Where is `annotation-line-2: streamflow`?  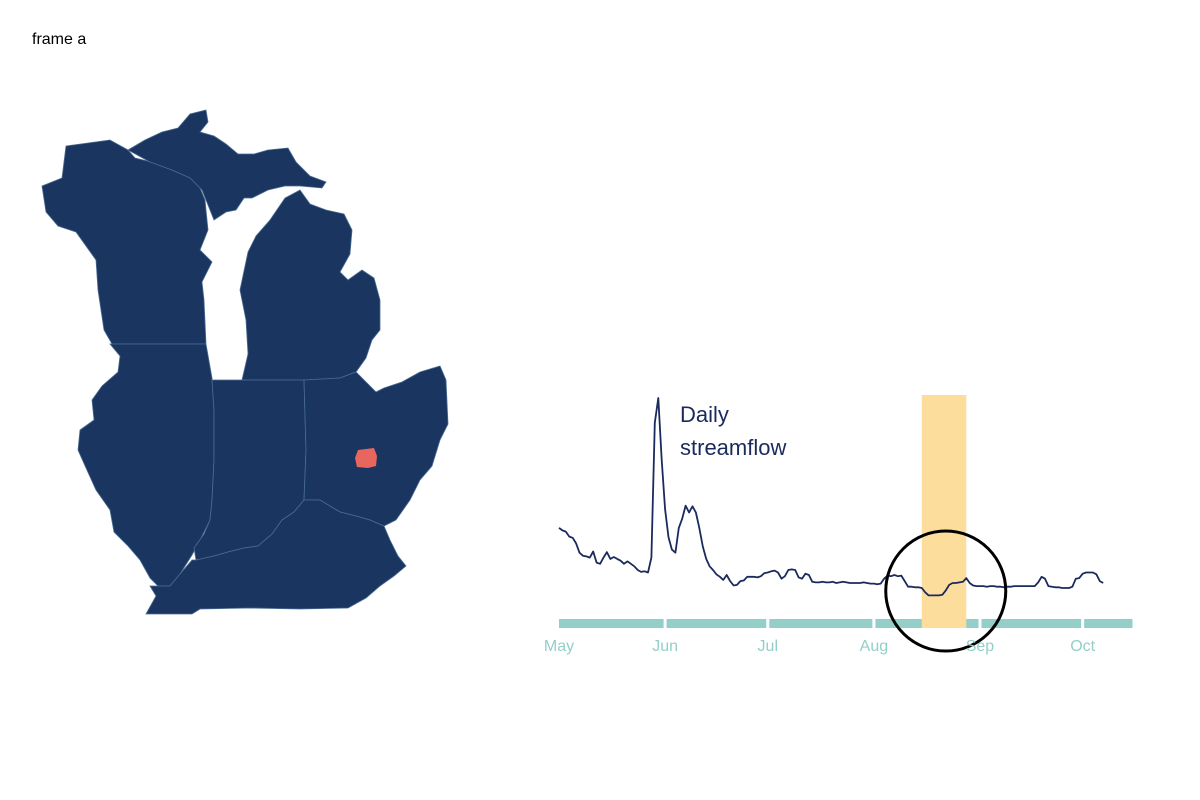
annotation-line-2: streamflow is located at coordinates (733, 447).